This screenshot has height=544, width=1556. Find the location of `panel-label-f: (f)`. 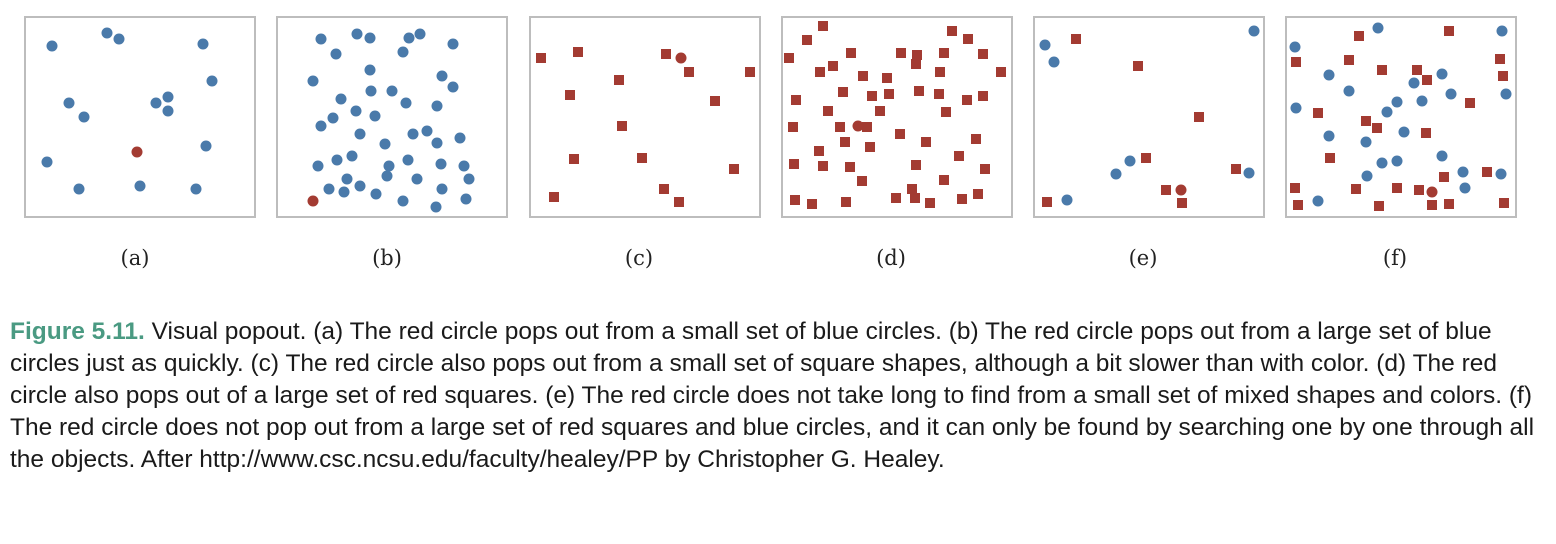

panel-label-f: (f) is located at coordinates (1395, 258).